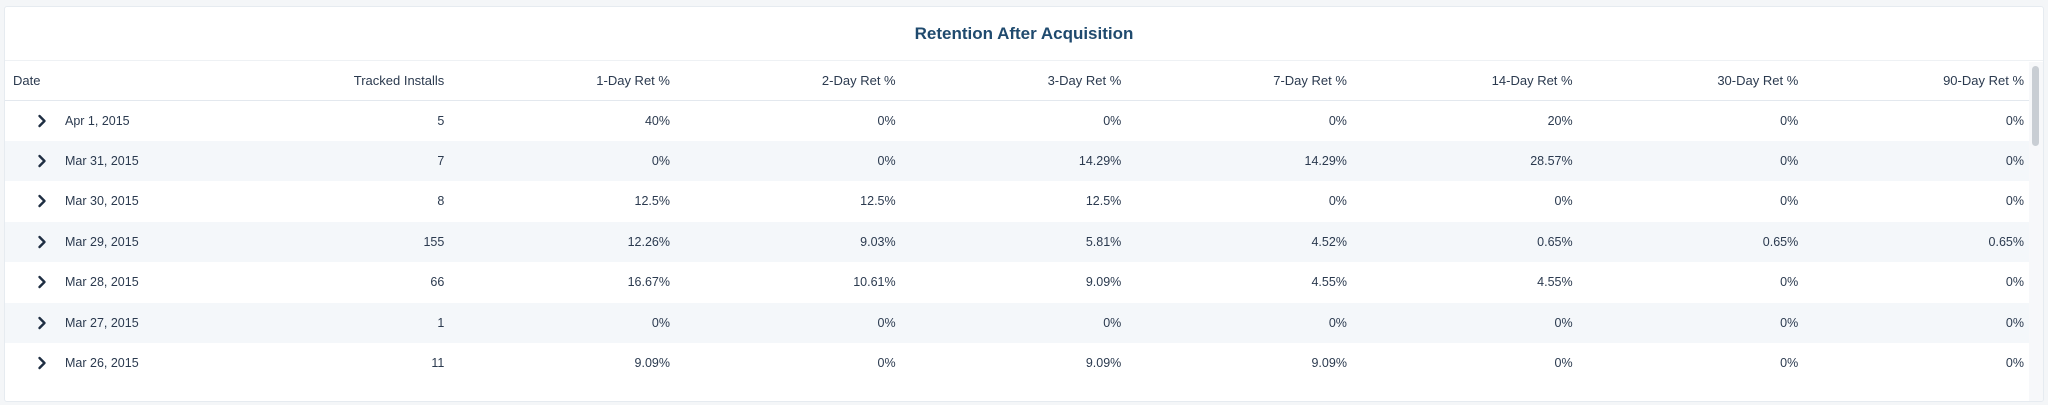  Describe the element at coordinates (1555, 282) in the screenshot. I see `cell-14-day: 4.55%` at that location.